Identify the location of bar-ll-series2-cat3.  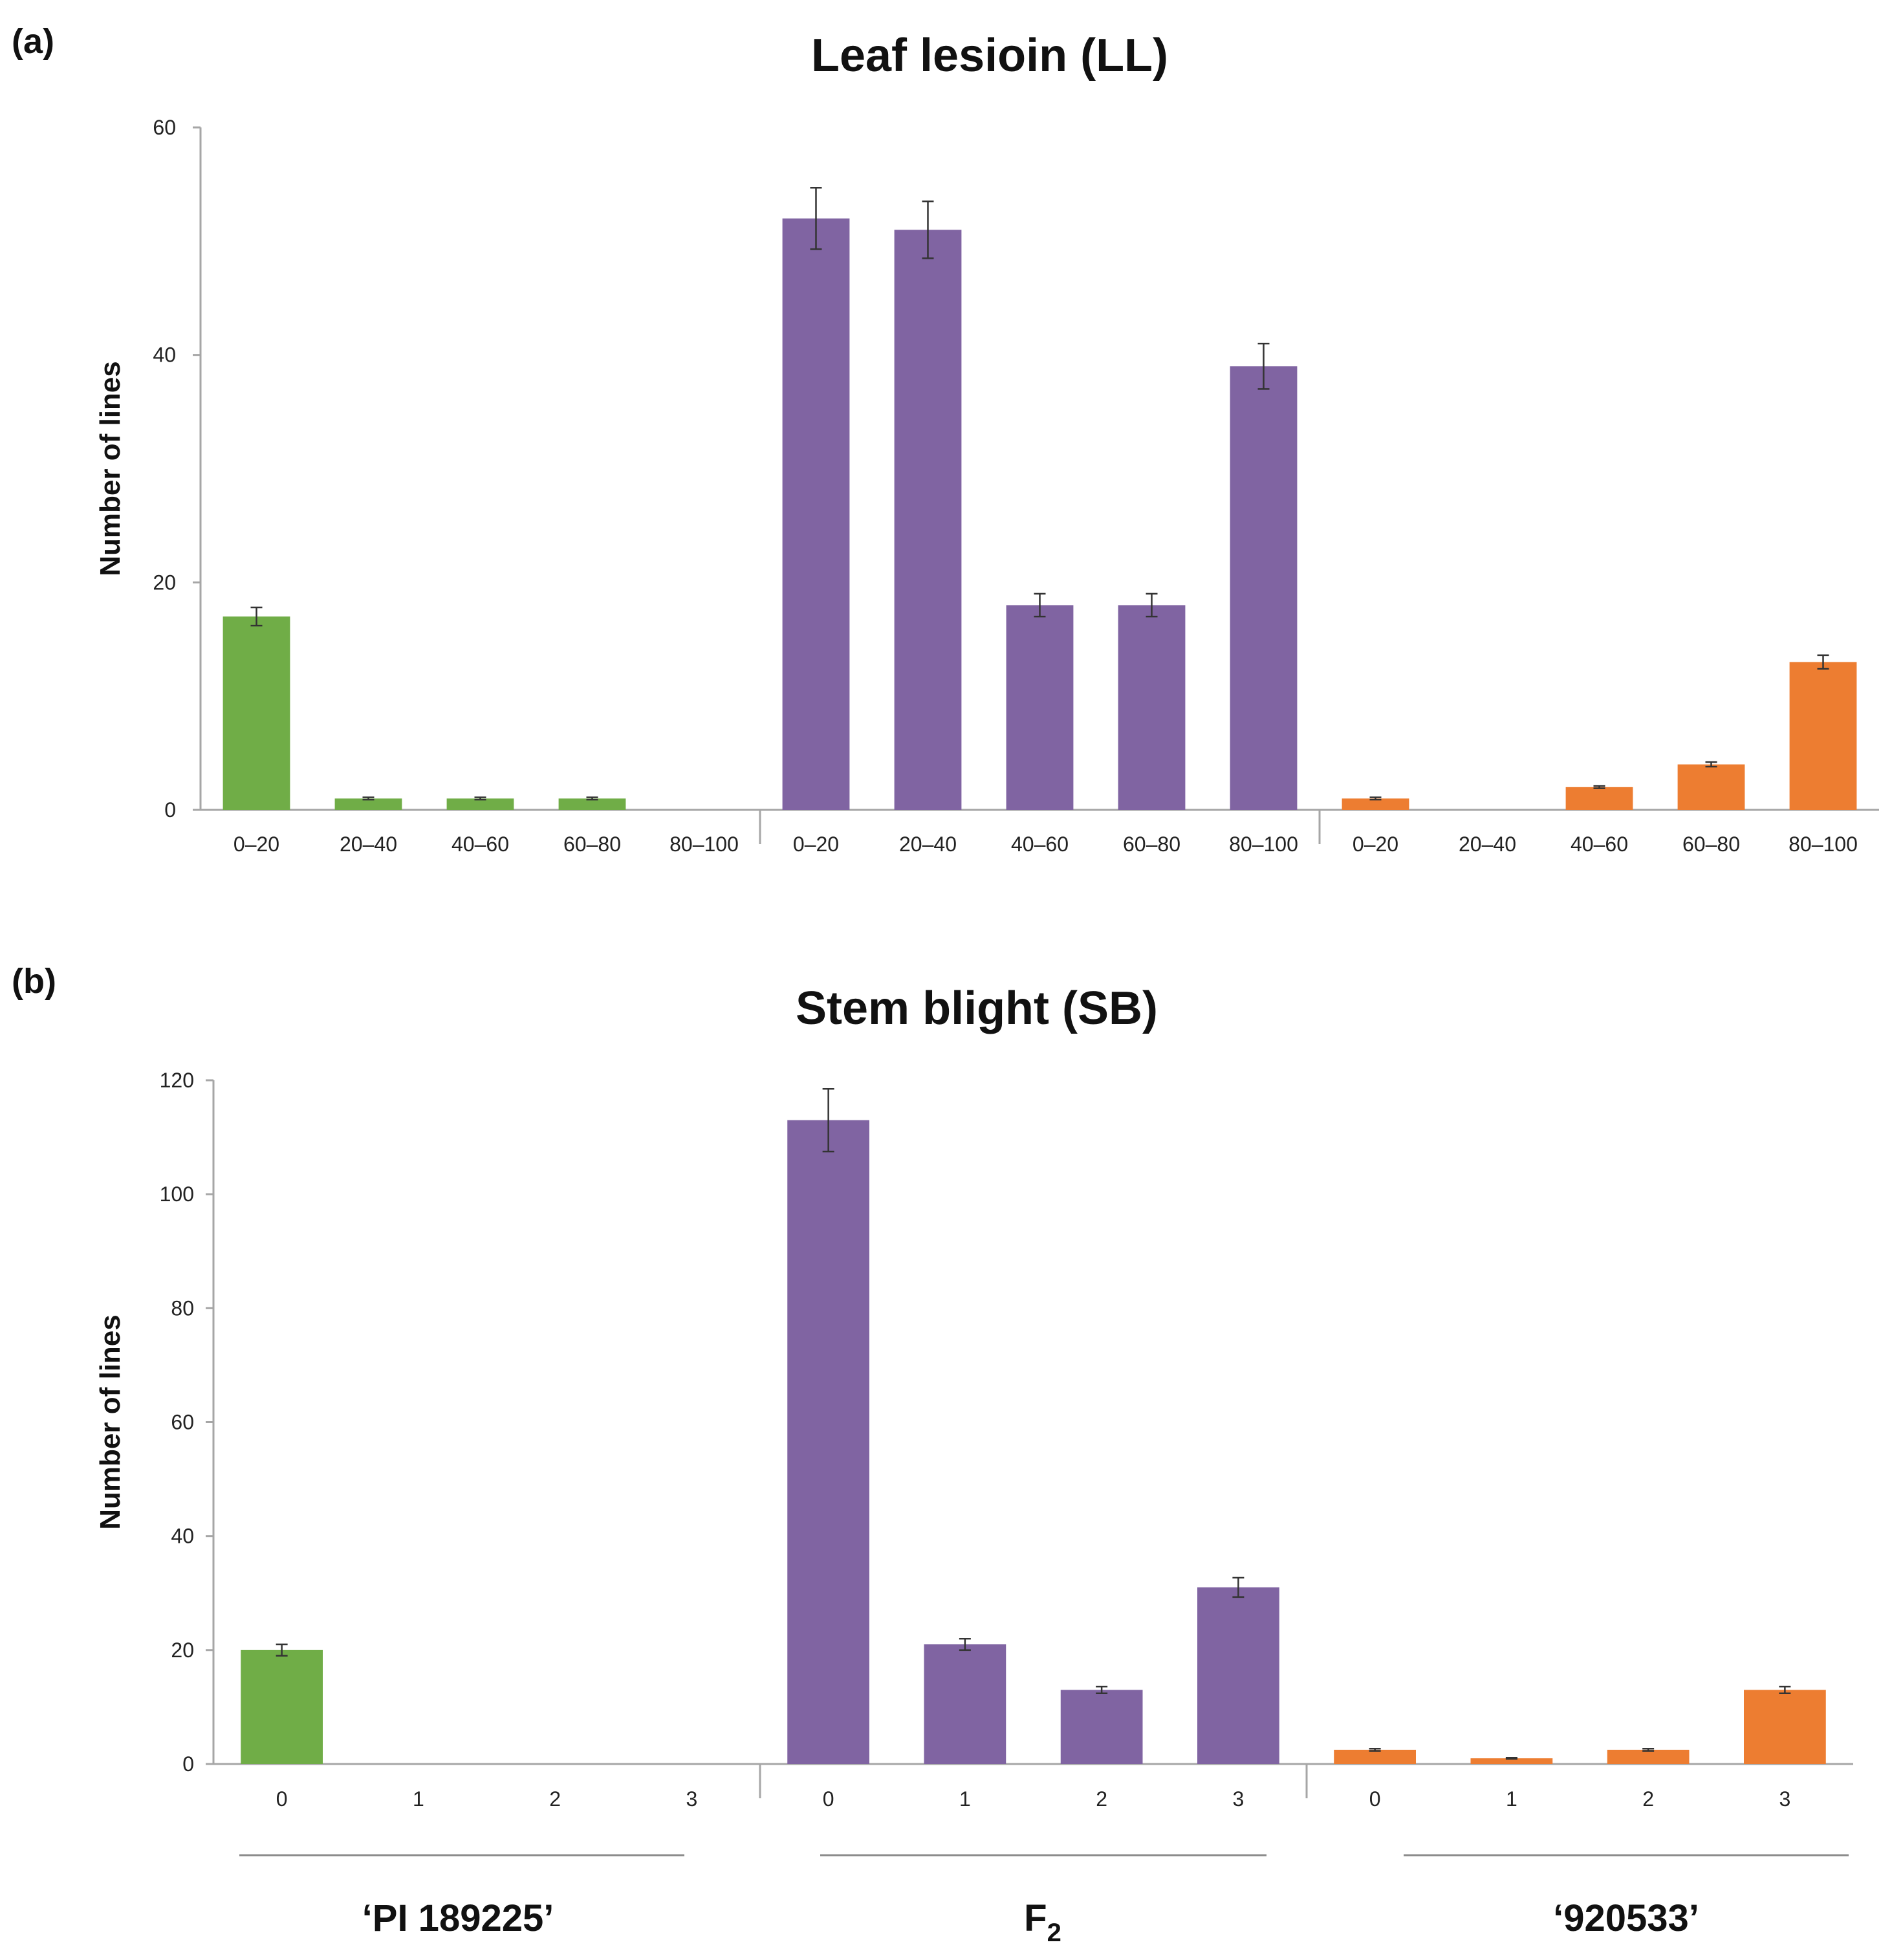
(1711, 787).